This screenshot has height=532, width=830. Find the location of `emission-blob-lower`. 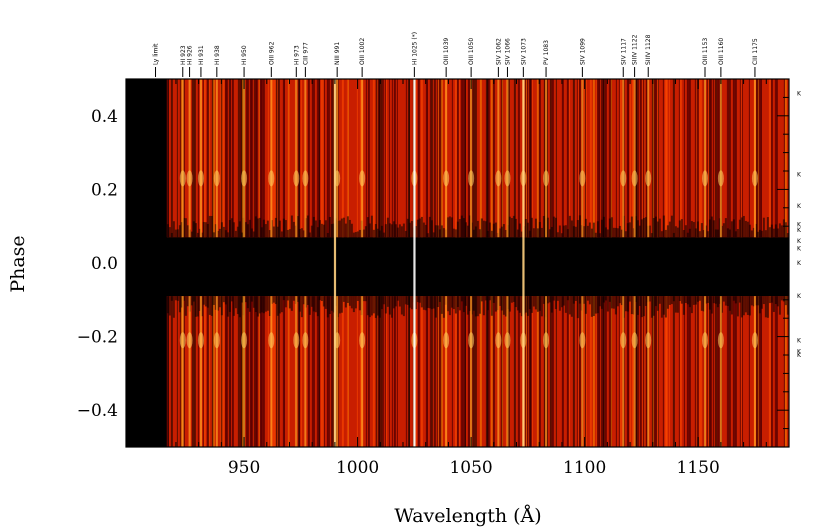

emission-blob-lower is located at coordinates (754, 340).